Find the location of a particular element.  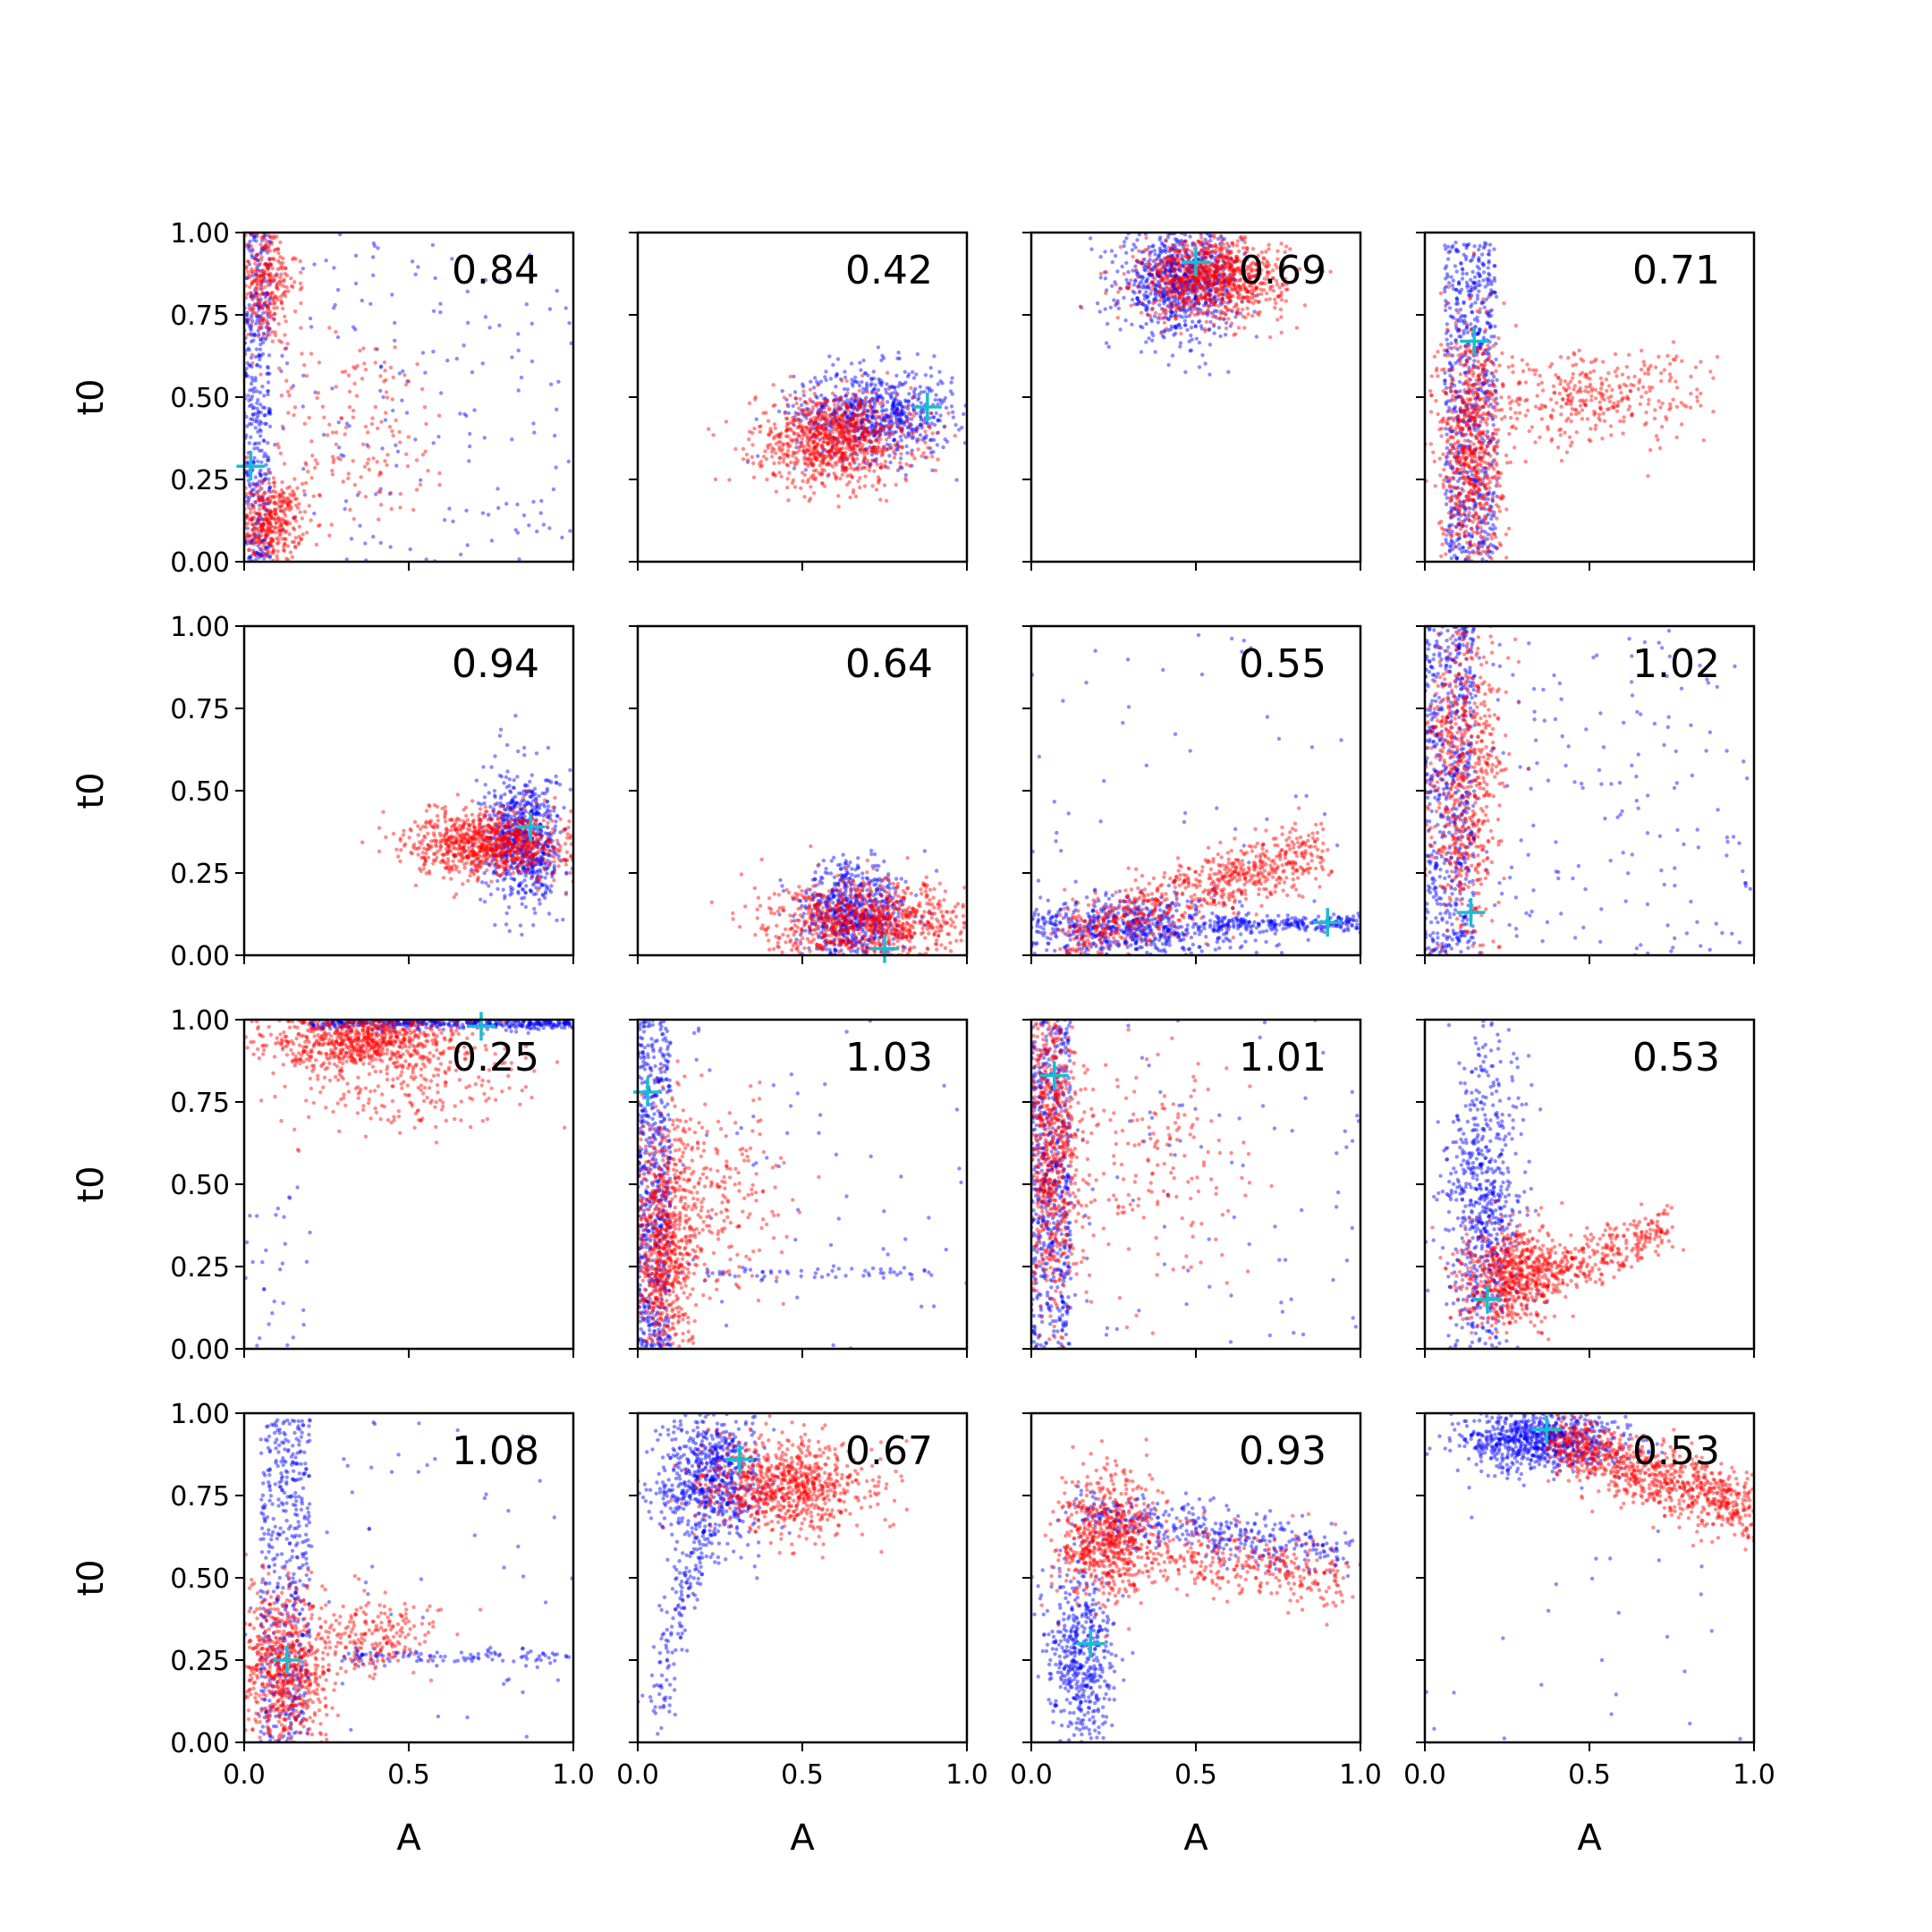

panel-points is located at coordinates (1205, 305).